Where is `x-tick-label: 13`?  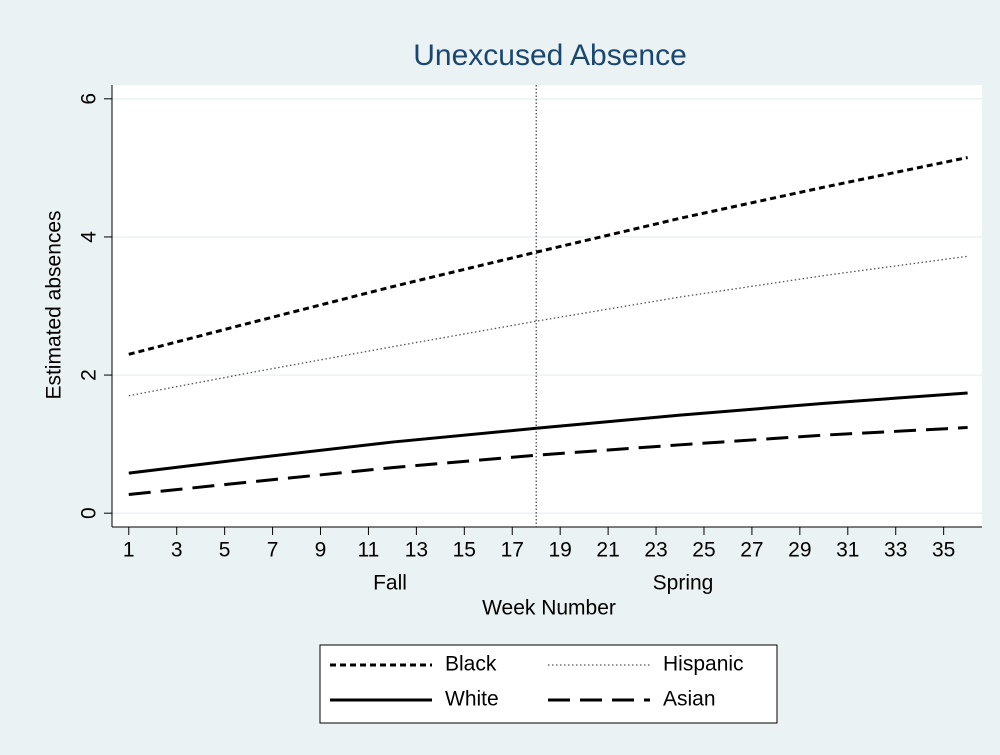
x-tick-label: 13 is located at coordinates (416, 550).